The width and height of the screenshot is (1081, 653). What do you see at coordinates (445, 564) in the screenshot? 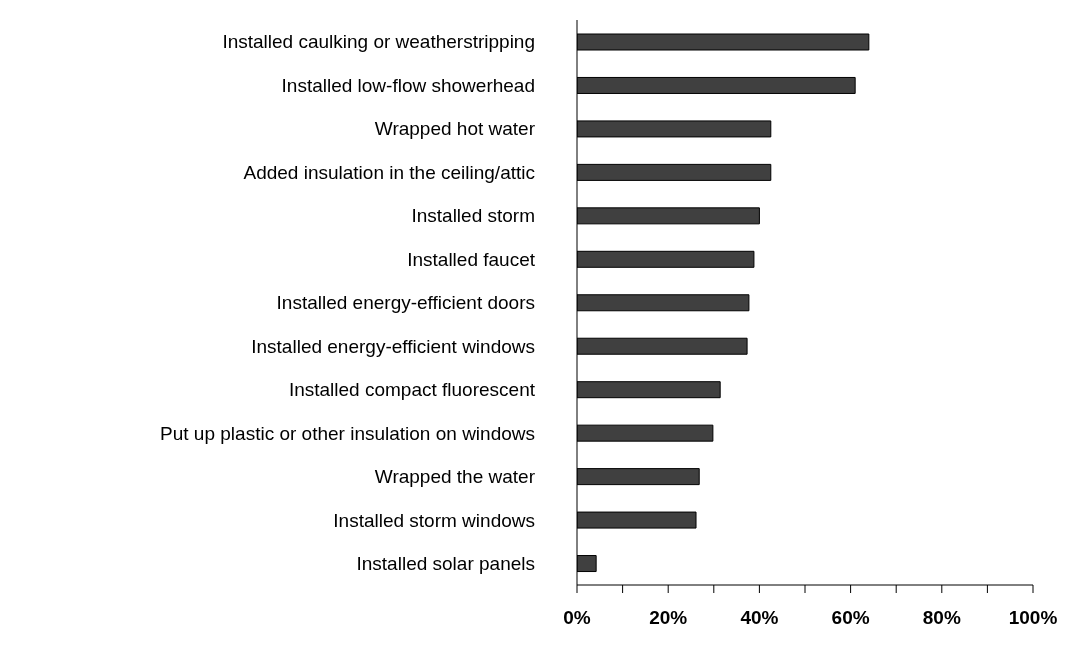
I see `y-tick-label: Installed solar panels` at bounding box center [445, 564].